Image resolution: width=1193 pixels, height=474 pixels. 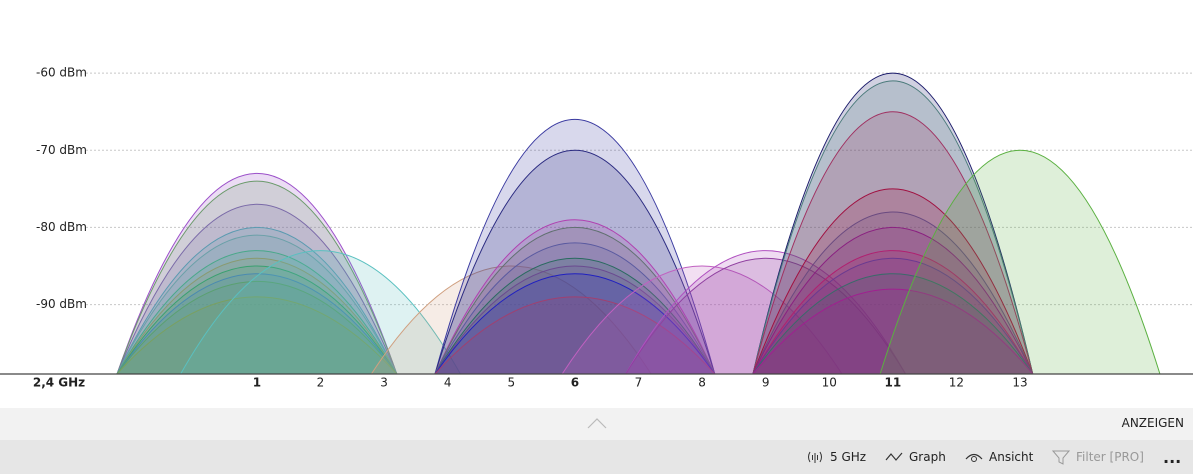 I want to click on expand-caret, so click(x=596, y=424).